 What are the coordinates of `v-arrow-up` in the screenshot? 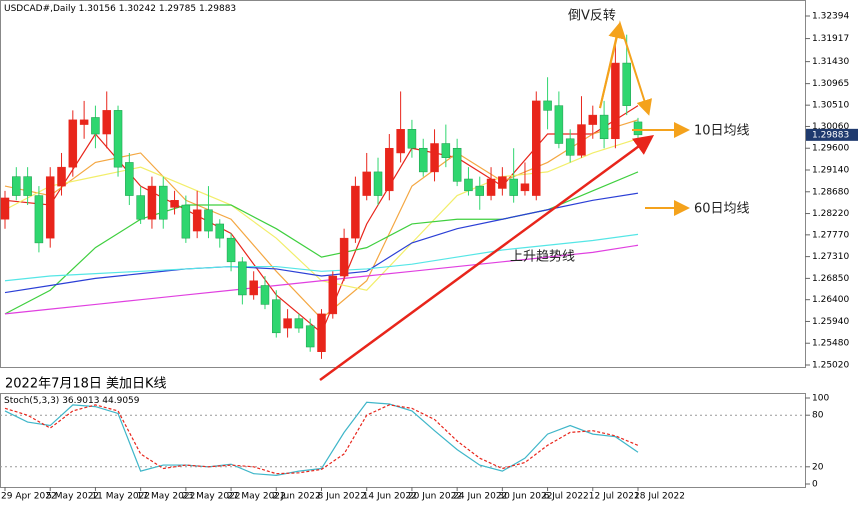 It's located at (612, 65).